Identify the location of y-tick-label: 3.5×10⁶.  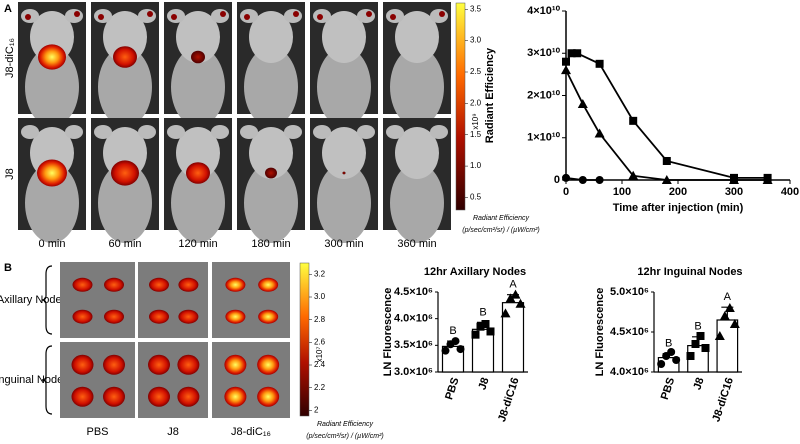
(413, 345).